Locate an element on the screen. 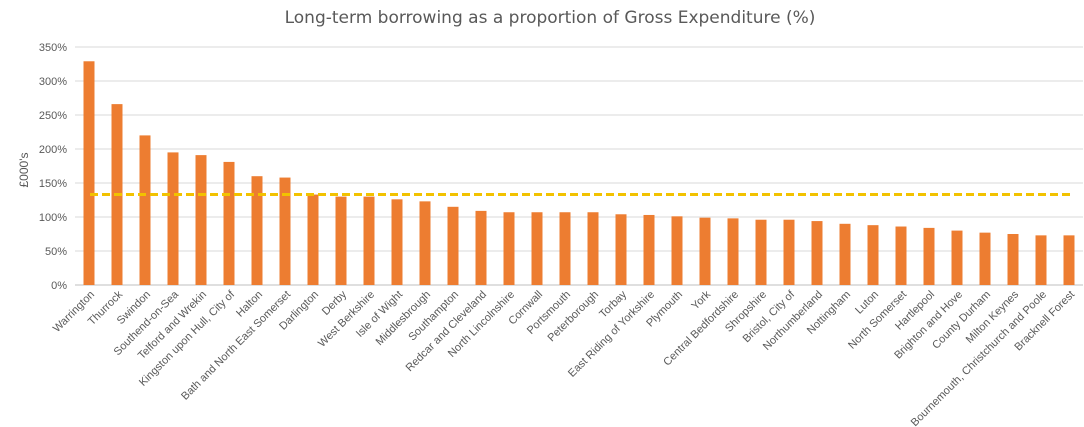 The height and width of the screenshot is (427, 1084). y-tick-label: 350% is located at coordinates (53, 48).